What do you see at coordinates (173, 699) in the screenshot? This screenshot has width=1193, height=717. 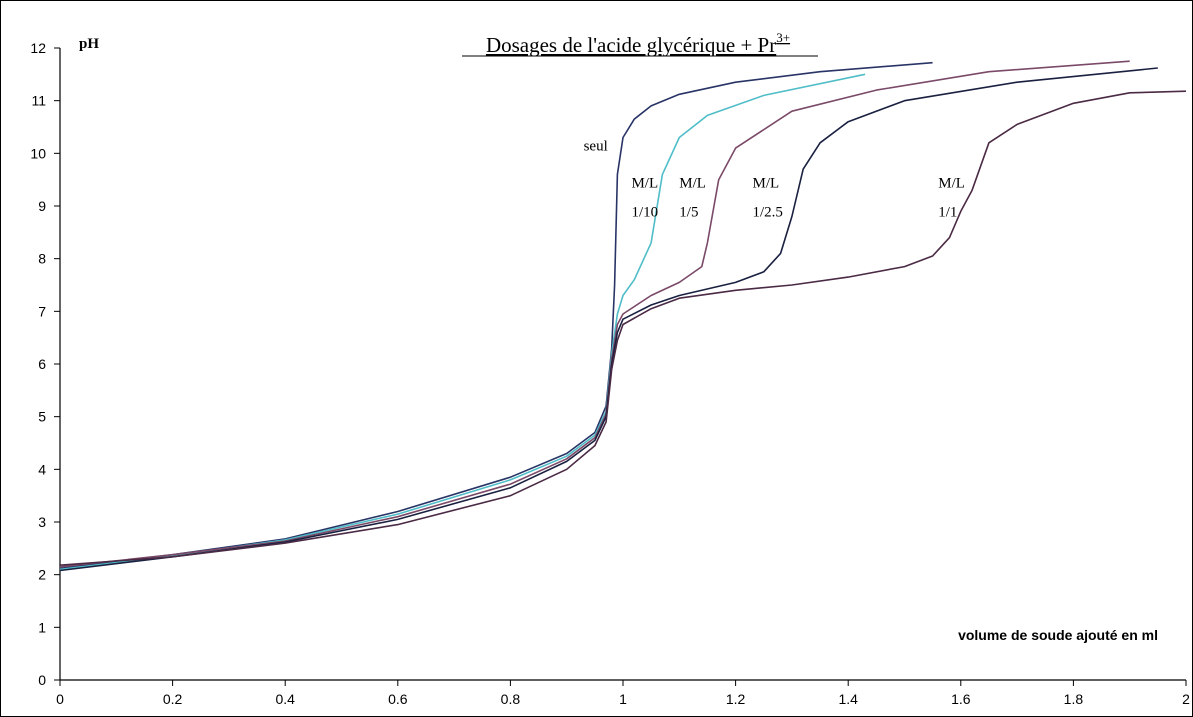 I see `x-tick-label: 0.2` at bounding box center [173, 699].